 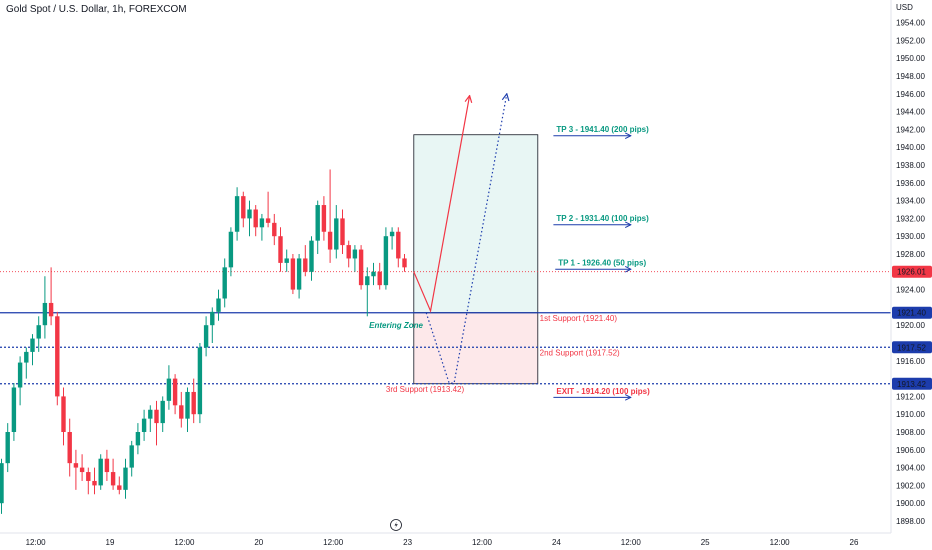 What do you see at coordinates (602, 129) in the screenshot?
I see `tp3-label: TP 3 - 1941.40 (200 pips)` at bounding box center [602, 129].